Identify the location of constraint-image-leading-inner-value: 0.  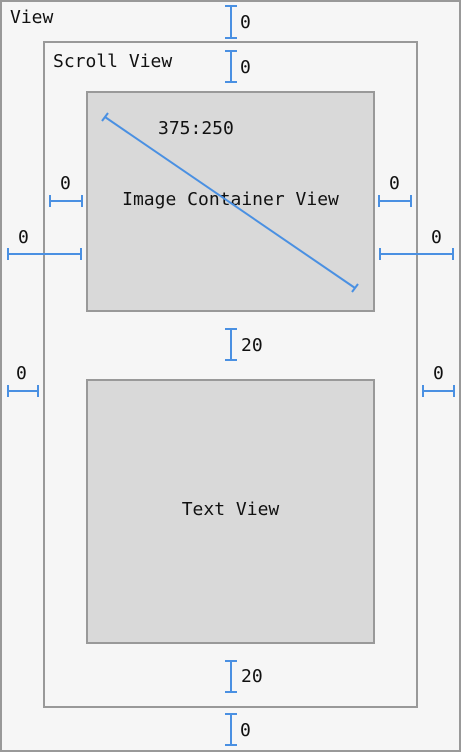
(65, 183).